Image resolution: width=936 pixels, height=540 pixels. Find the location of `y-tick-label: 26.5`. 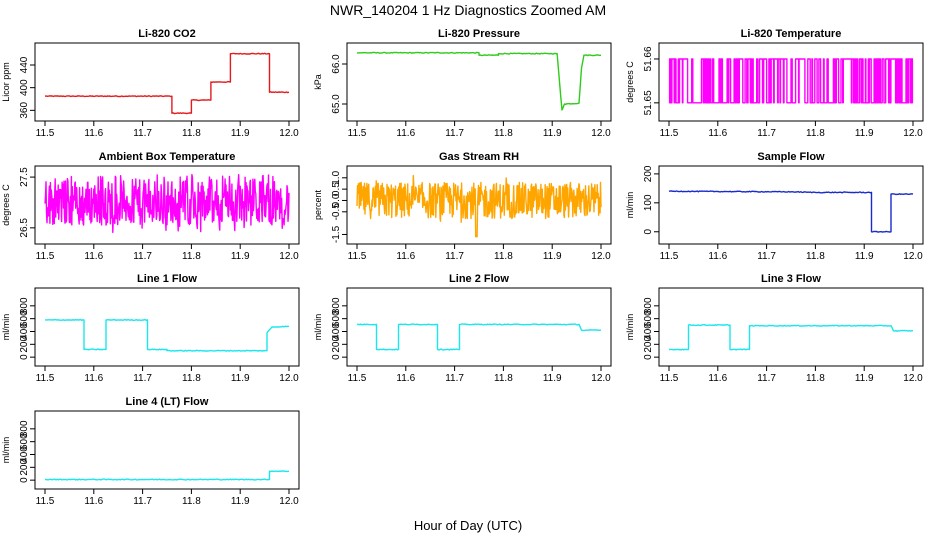

y-tick-label: 26.5 is located at coordinates (24, 228).